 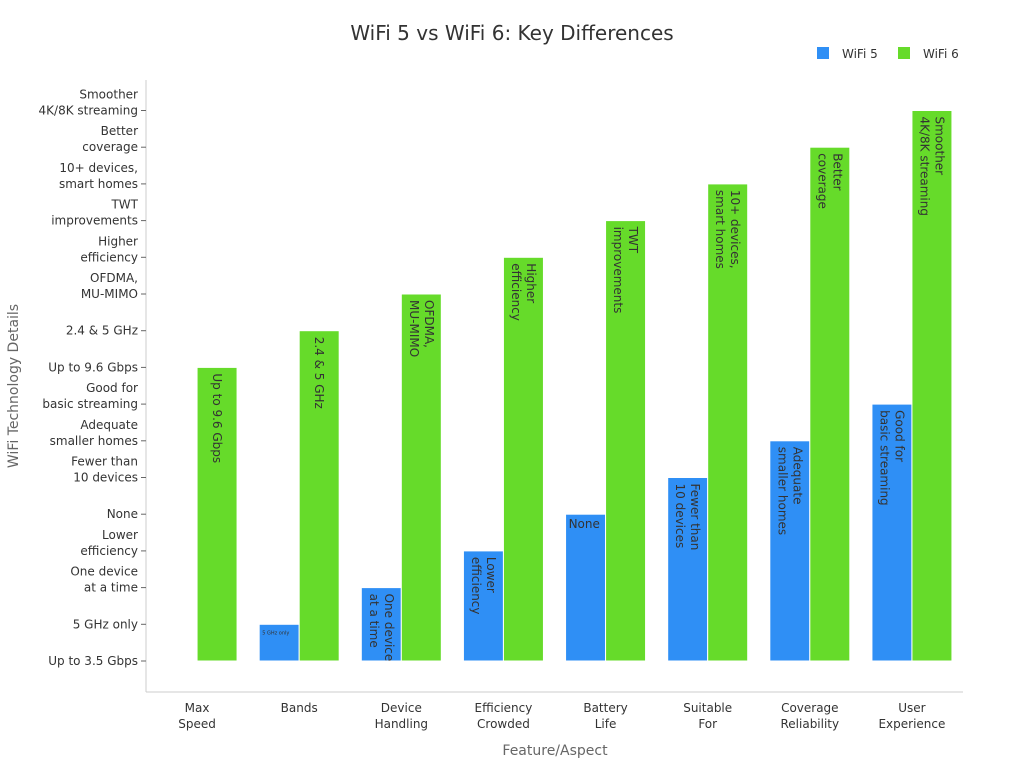 What do you see at coordinates (381, 628) in the screenshot?
I see `bar-label: One deviceat a time` at bounding box center [381, 628].